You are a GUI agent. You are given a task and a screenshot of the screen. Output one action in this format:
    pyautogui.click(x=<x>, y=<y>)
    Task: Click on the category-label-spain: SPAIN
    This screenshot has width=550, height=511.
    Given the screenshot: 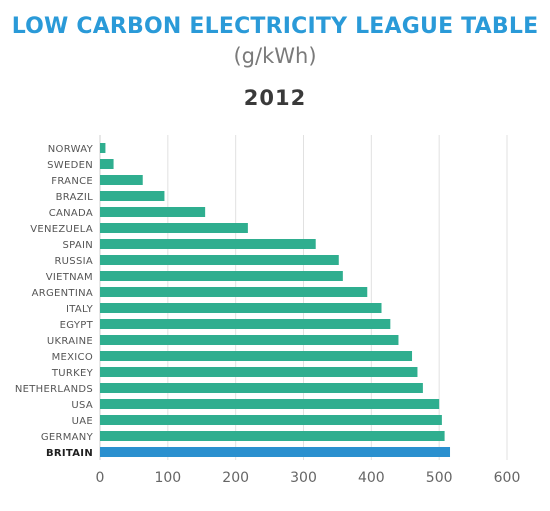 What is the action you would take?
    pyautogui.click(x=77, y=245)
    